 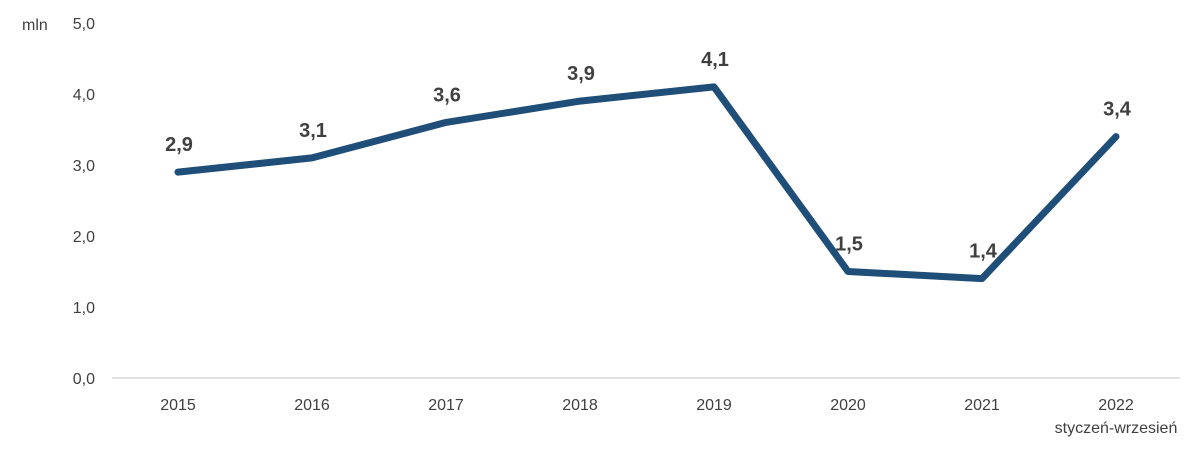 I want to click on x-tick-label: 2016, so click(x=312, y=405).